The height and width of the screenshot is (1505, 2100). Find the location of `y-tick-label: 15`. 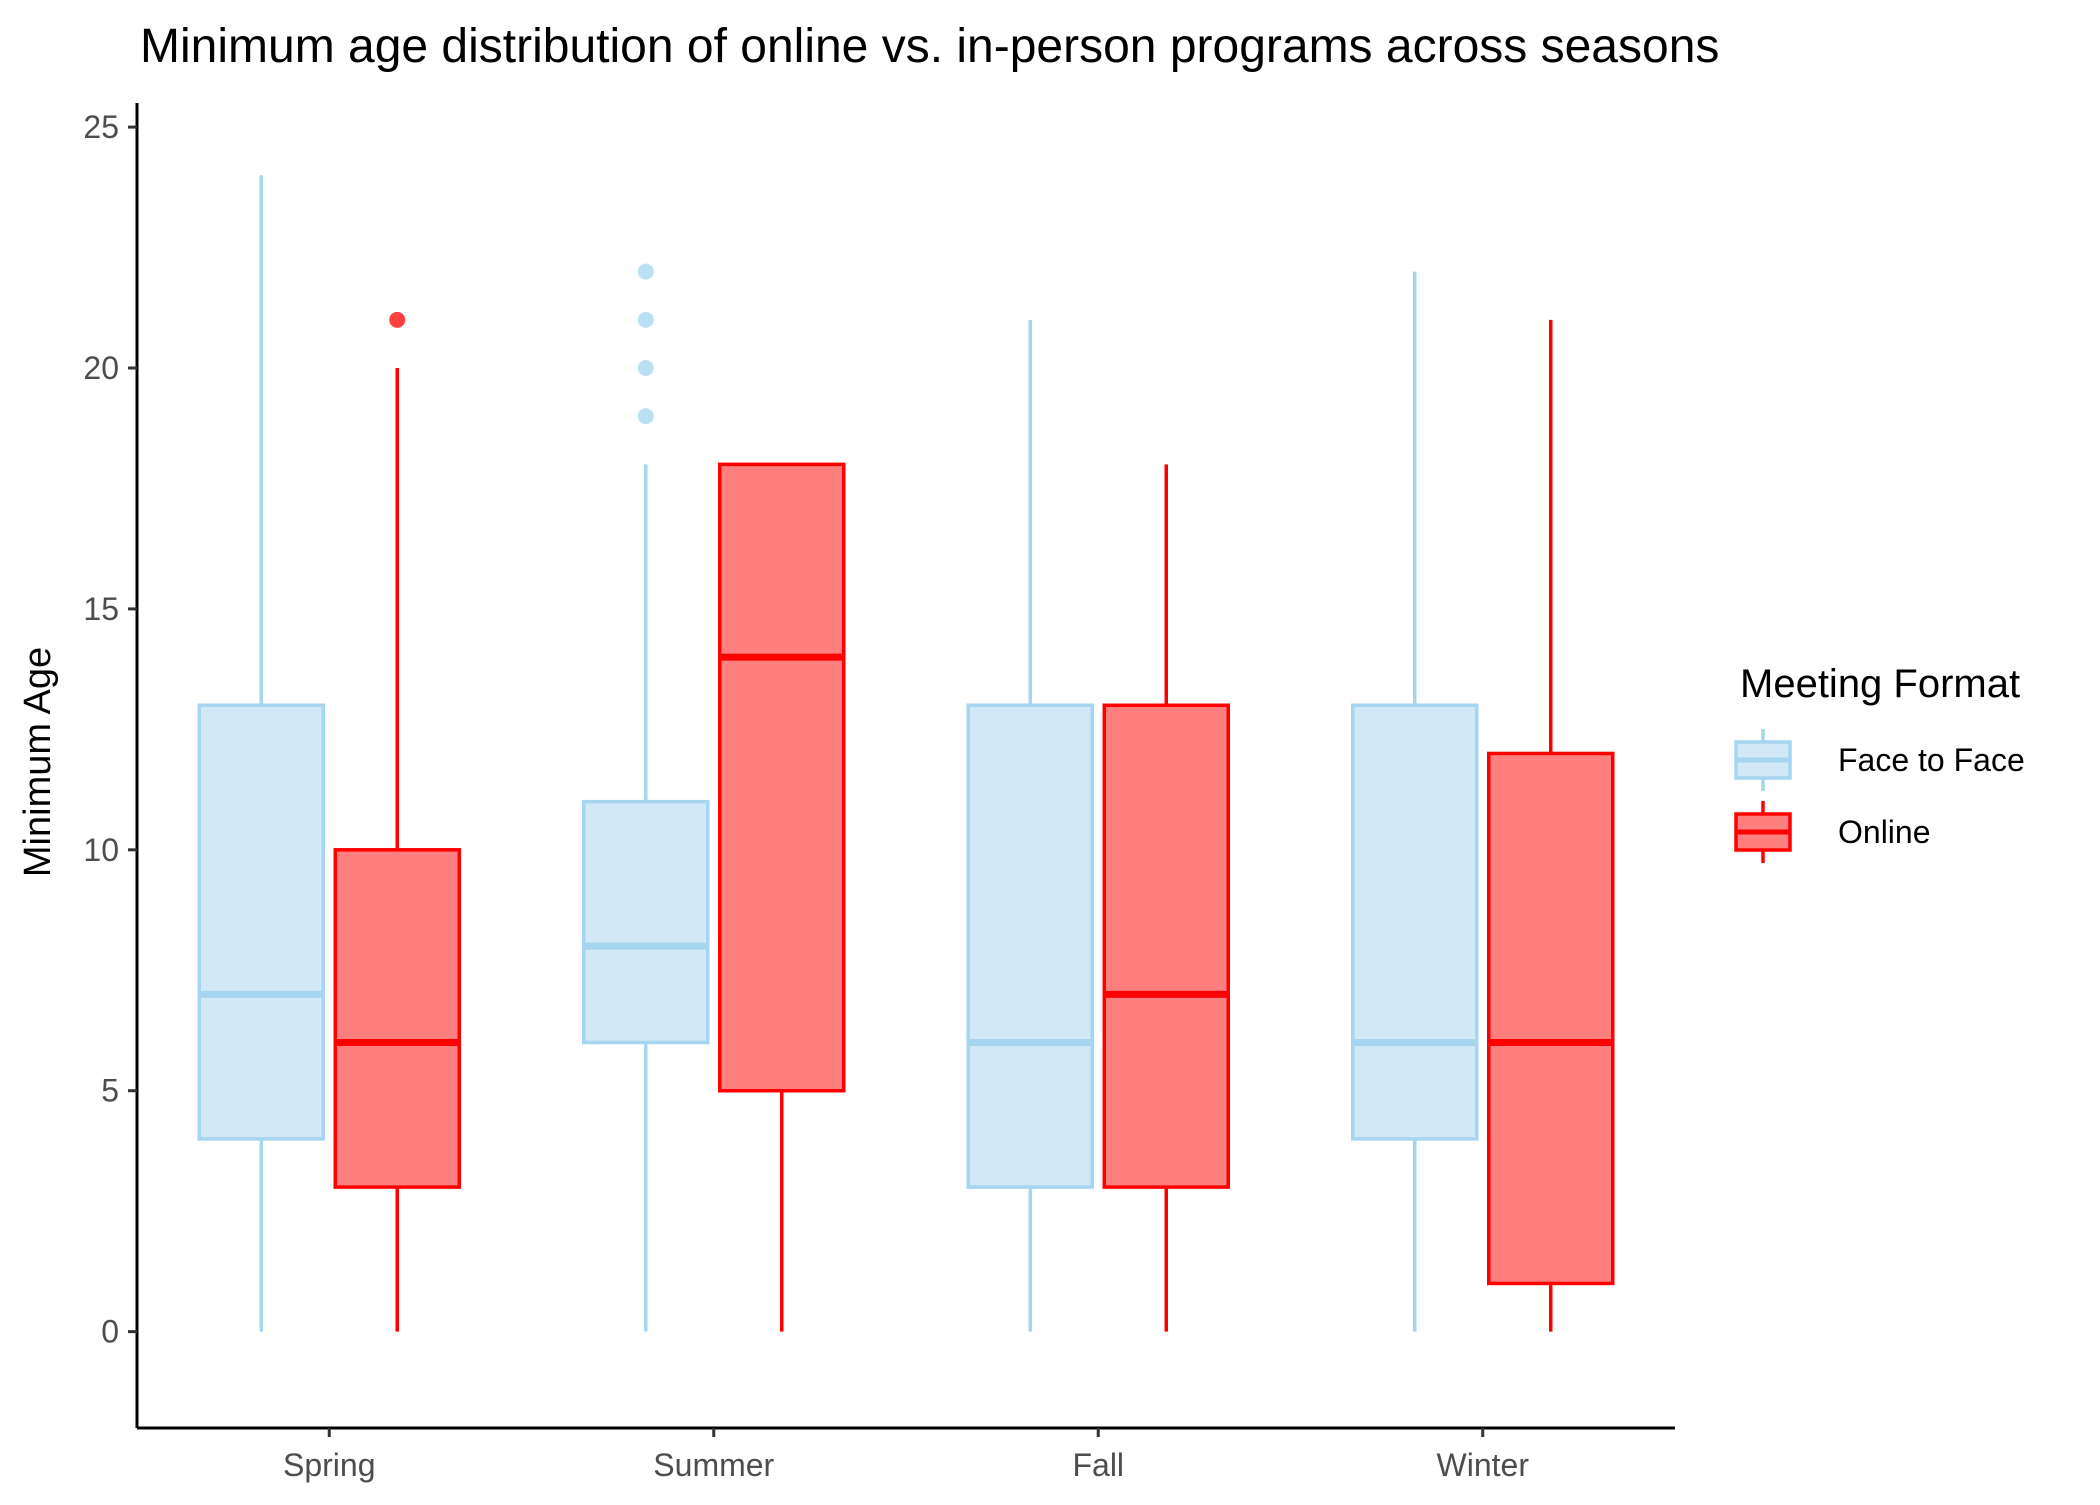

y-tick-label: 15 is located at coordinates (101, 609).